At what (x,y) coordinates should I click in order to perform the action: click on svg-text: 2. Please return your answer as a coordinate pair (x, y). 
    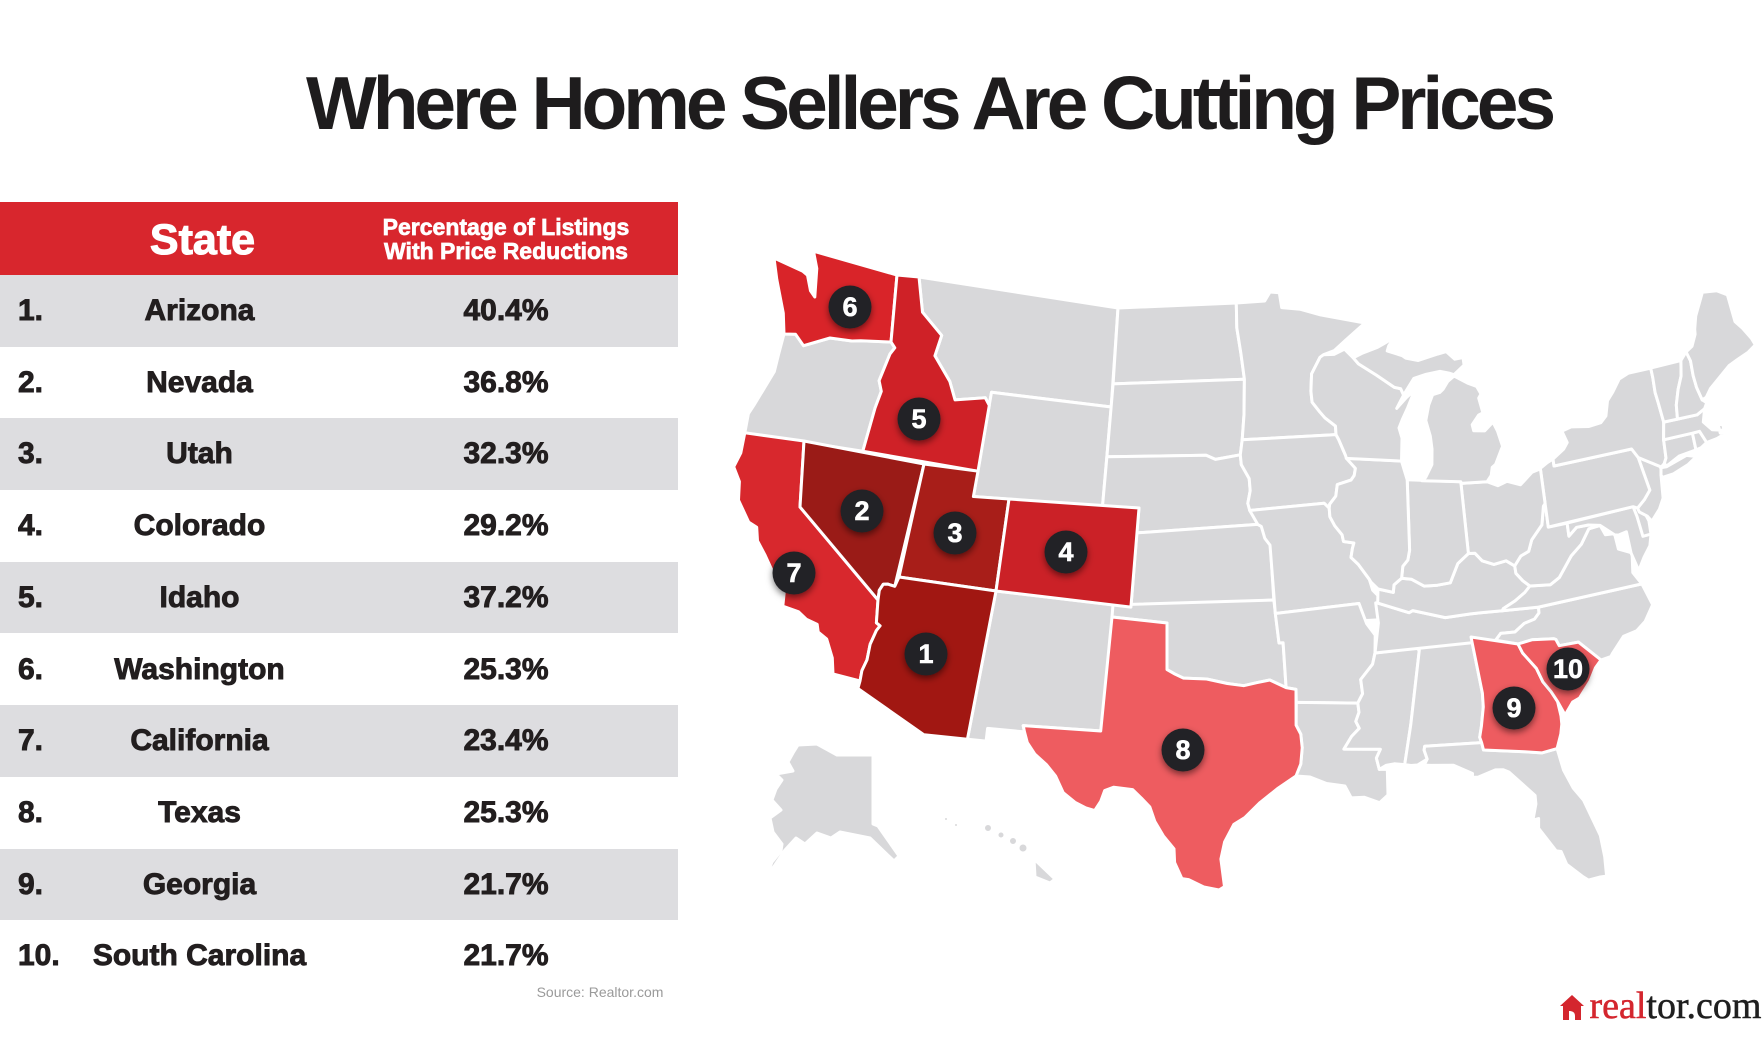
    Looking at the image, I should click on (861, 511).